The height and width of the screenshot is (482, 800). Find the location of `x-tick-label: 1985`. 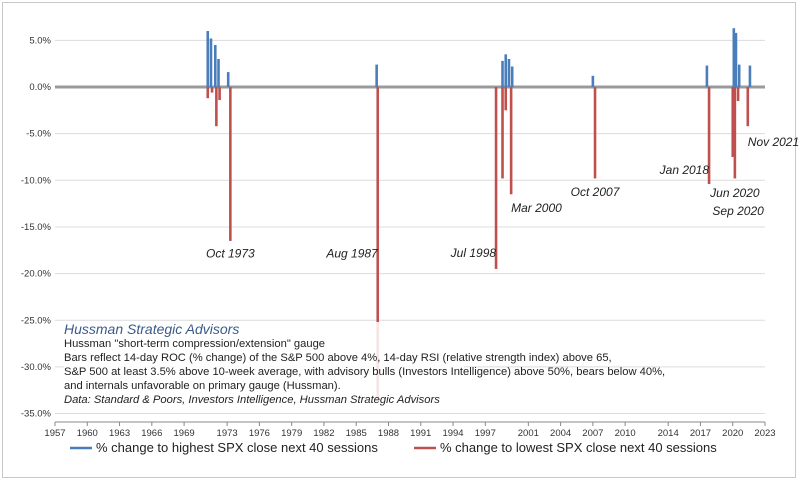

x-tick-label: 1985 is located at coordinates (356, 433).